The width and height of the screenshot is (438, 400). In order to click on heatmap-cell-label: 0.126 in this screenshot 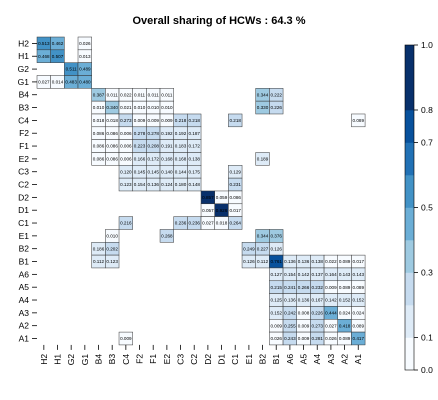, I will do `click(276, 248)`.